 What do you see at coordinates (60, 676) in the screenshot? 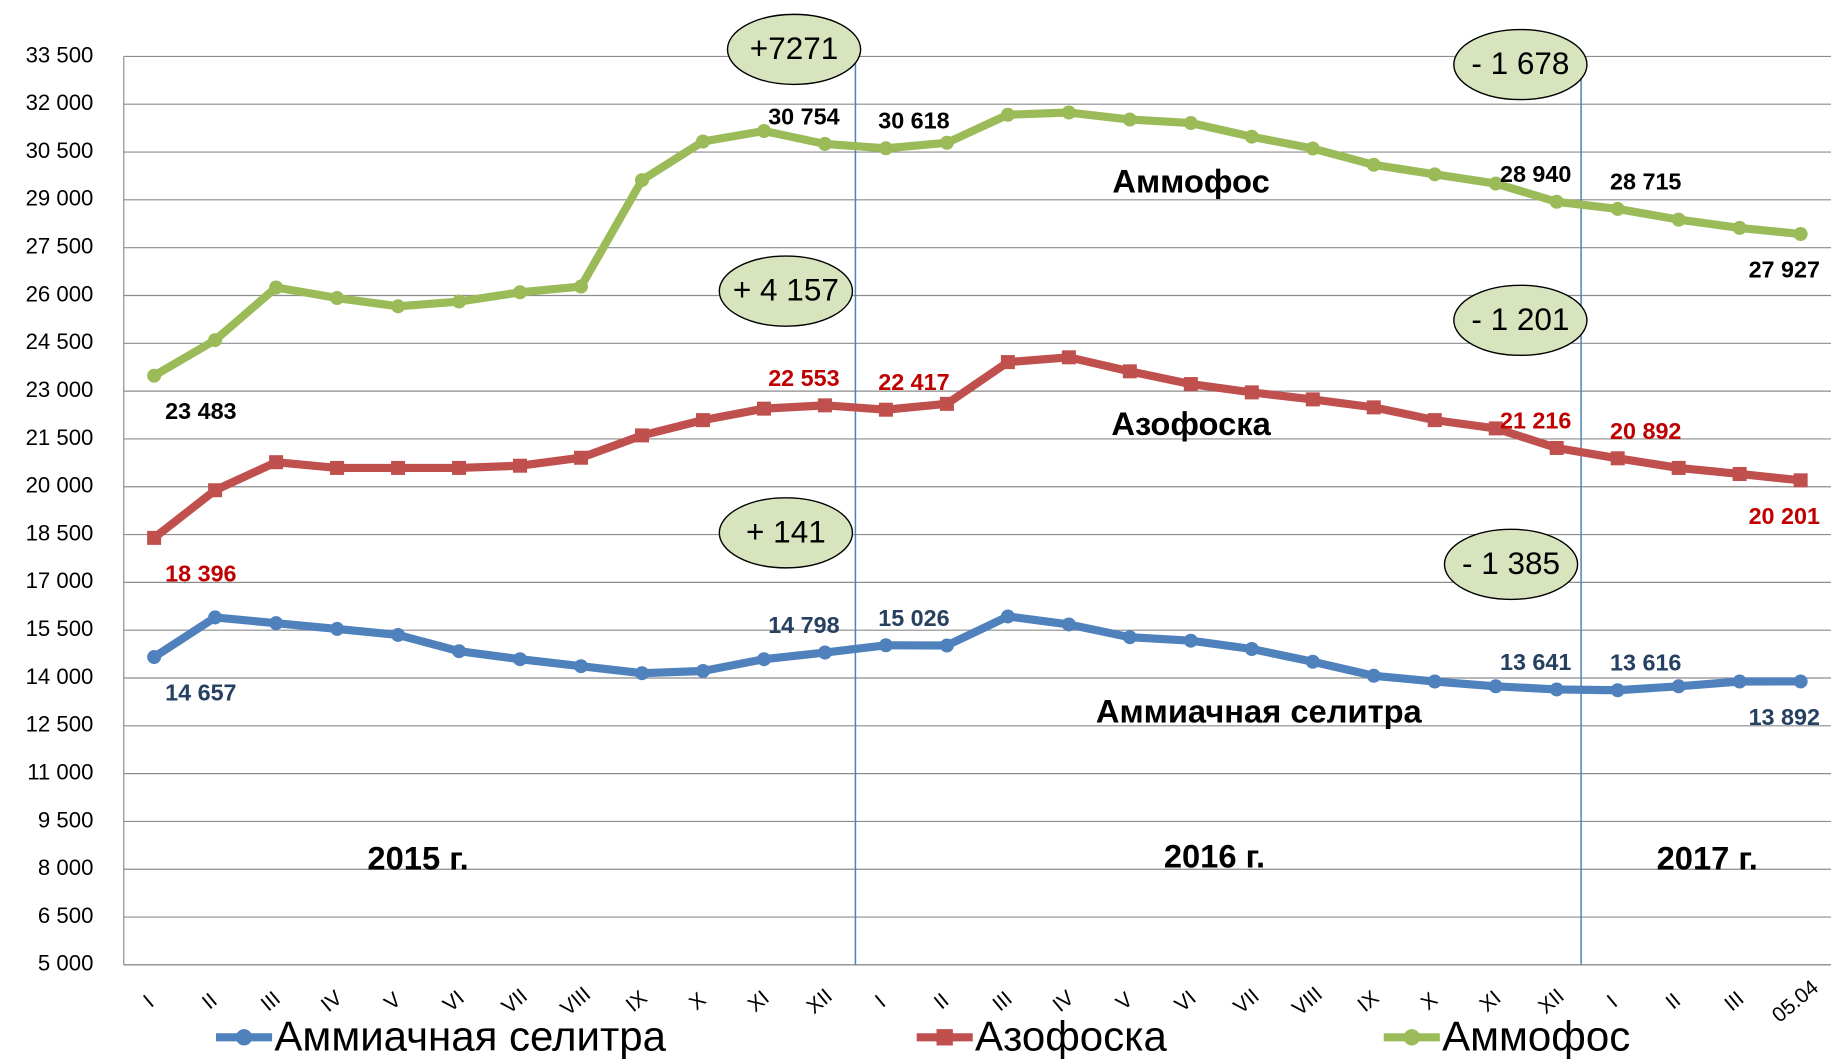
I see `y-tick-label: 14 000` at bounding box center [60, 676].